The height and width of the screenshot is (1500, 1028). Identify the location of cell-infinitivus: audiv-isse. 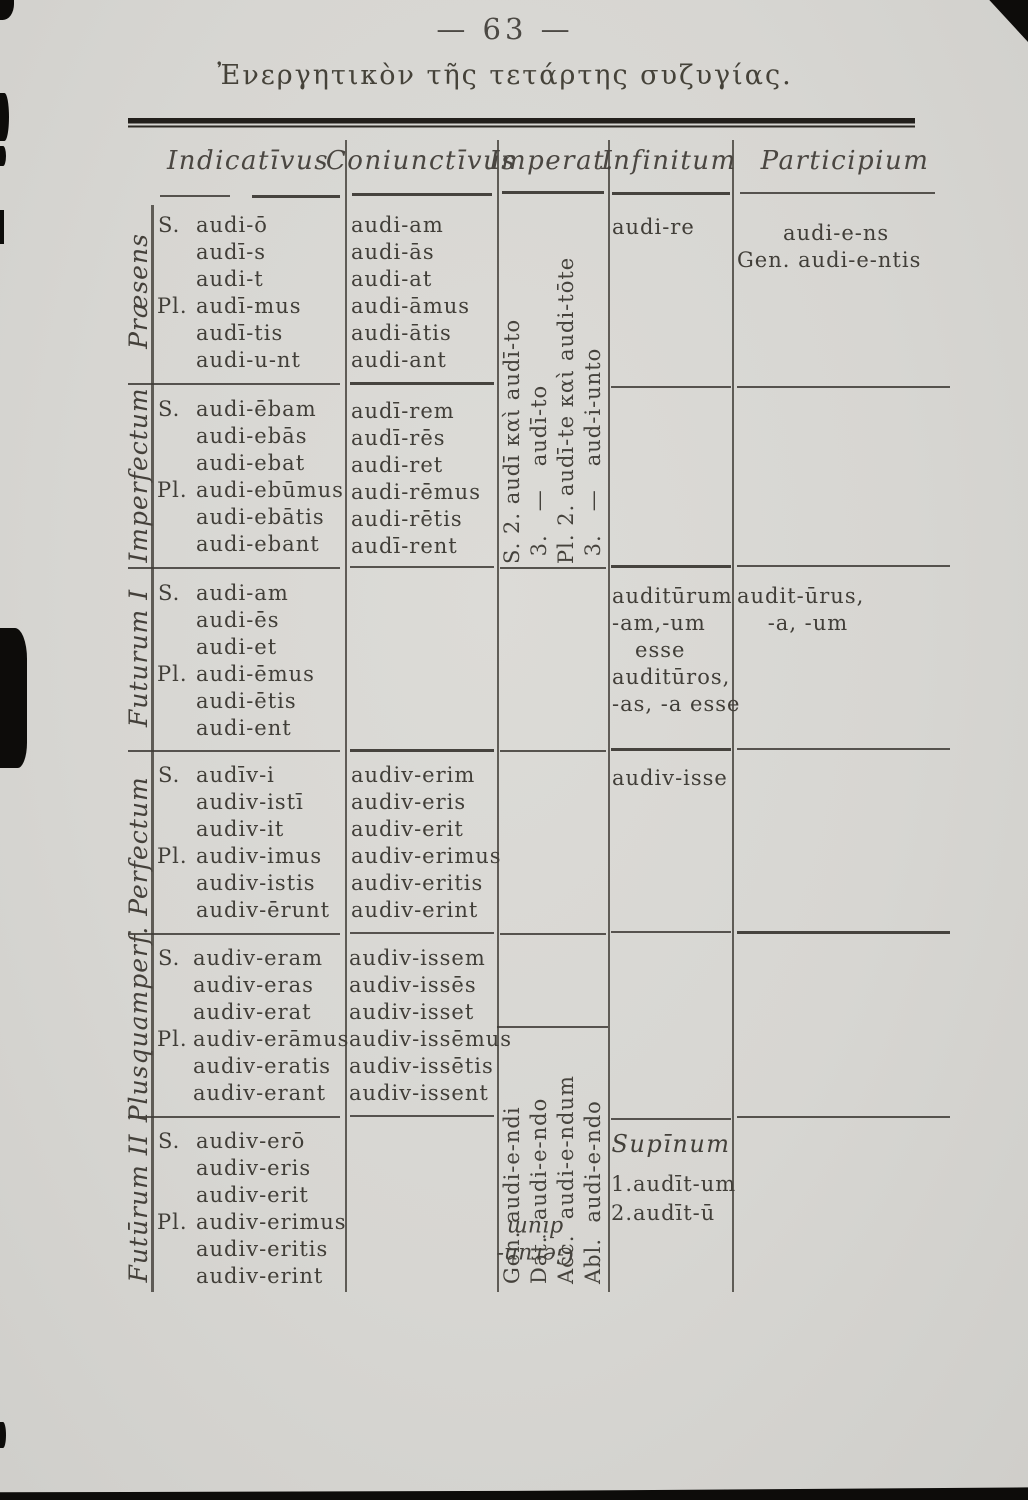
(670, 778).